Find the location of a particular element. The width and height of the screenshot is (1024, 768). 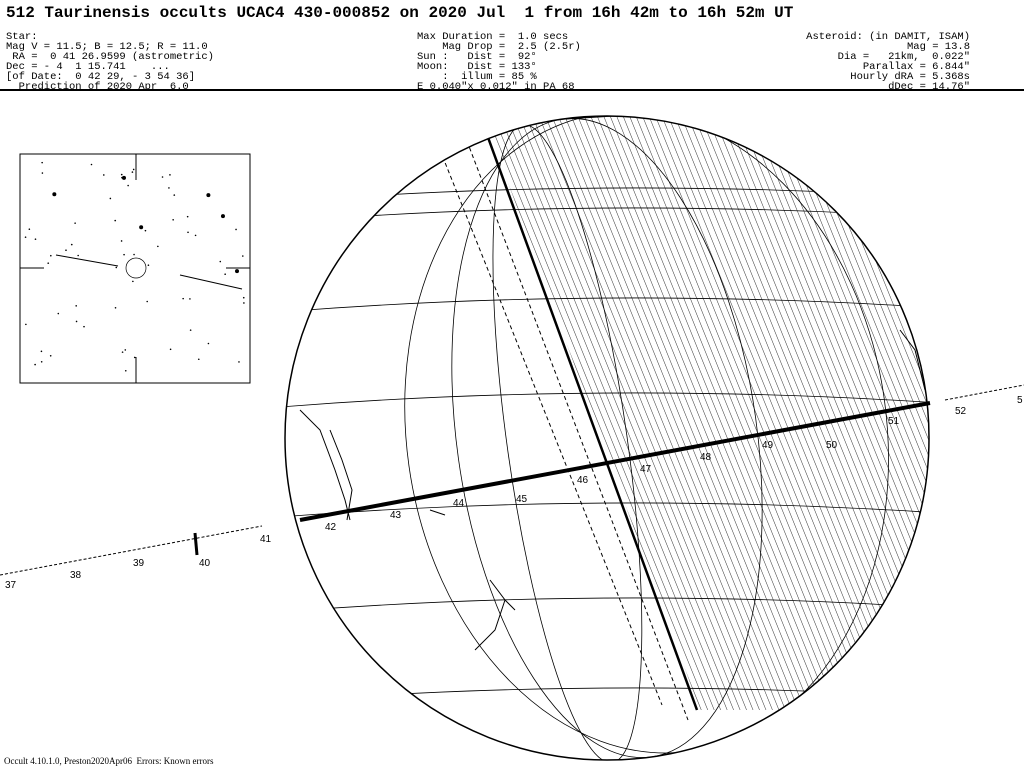

time-label: 46 is located at coordinates (583, 480).